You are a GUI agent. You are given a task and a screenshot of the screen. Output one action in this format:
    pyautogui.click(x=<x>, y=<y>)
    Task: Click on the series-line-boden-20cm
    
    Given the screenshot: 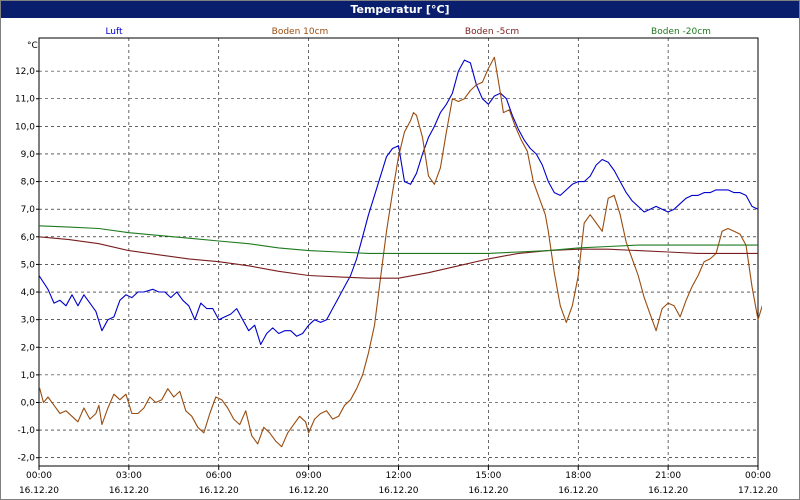 What is the action you would take?
    pyautogui.click(x=398, y=239)
    